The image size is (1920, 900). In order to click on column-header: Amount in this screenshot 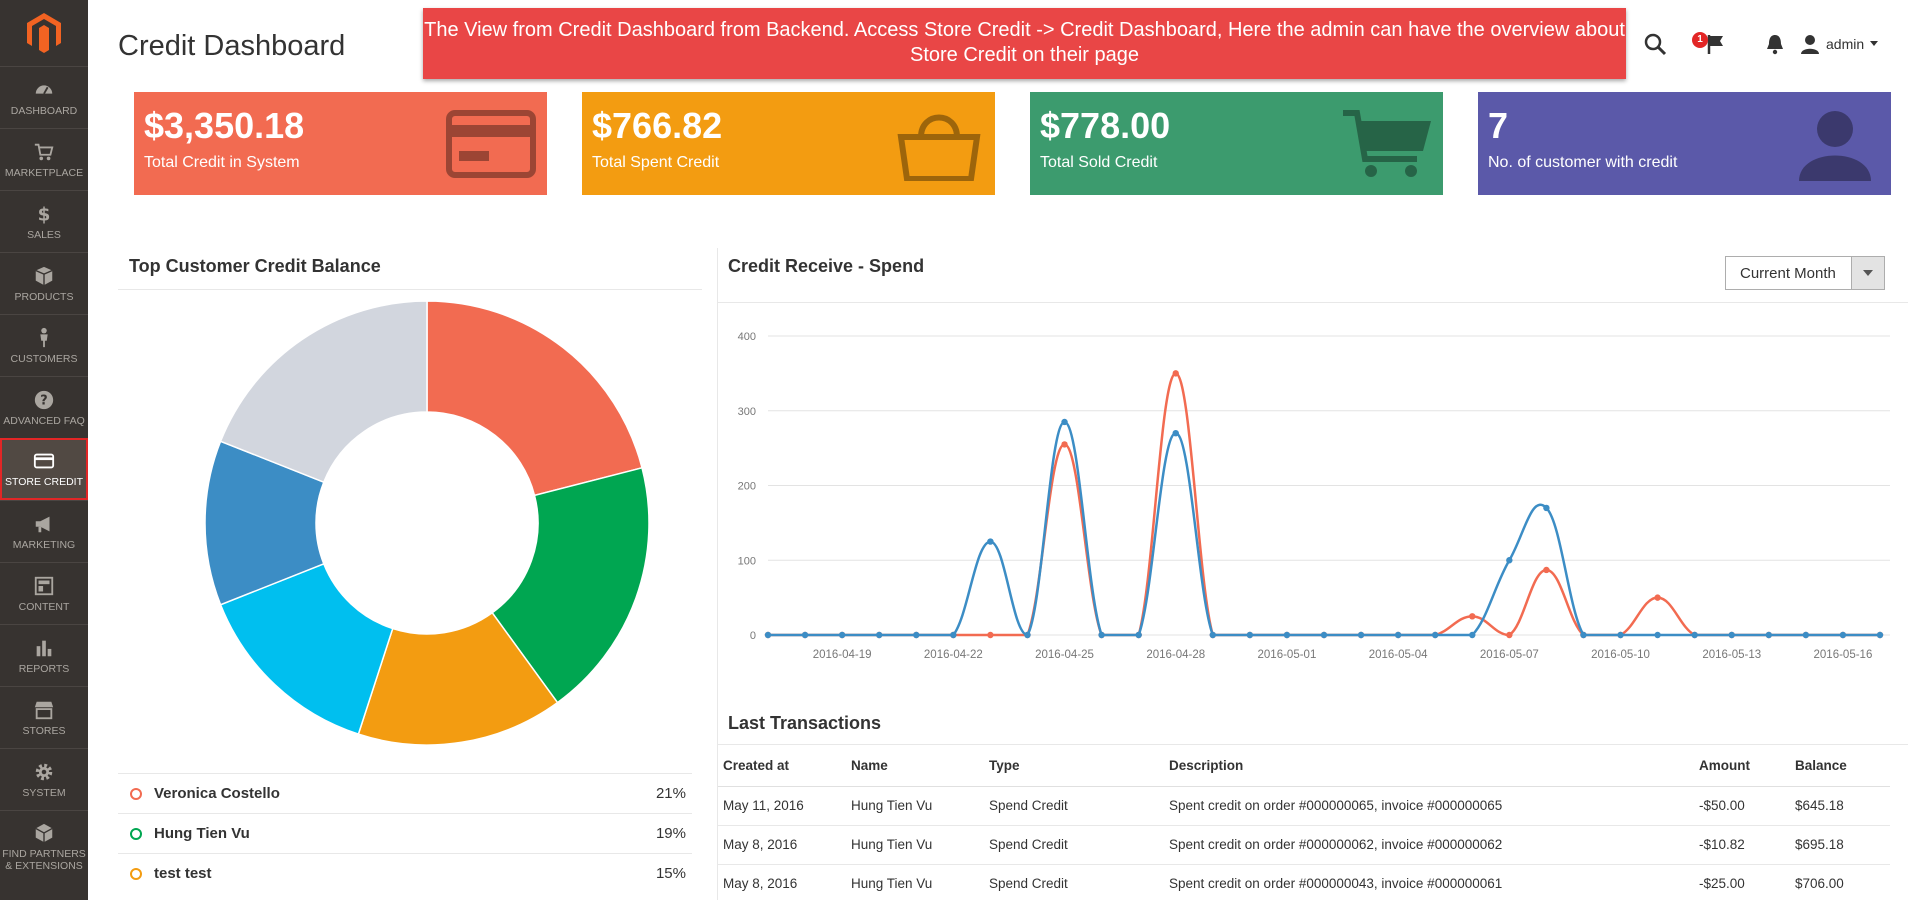, I will do `click(1742, 766)`.